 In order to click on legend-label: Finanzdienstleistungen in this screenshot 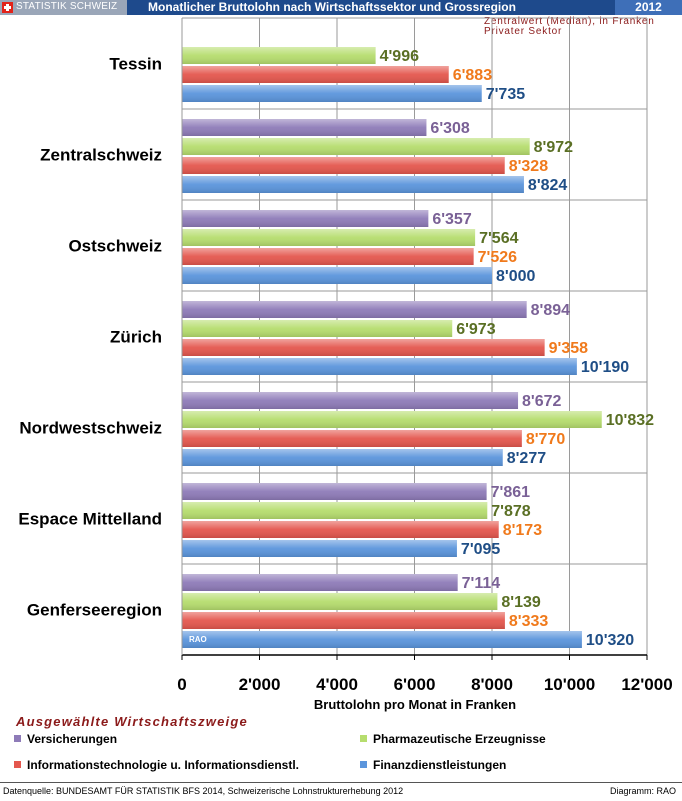, I will do `click(440, 765)`.